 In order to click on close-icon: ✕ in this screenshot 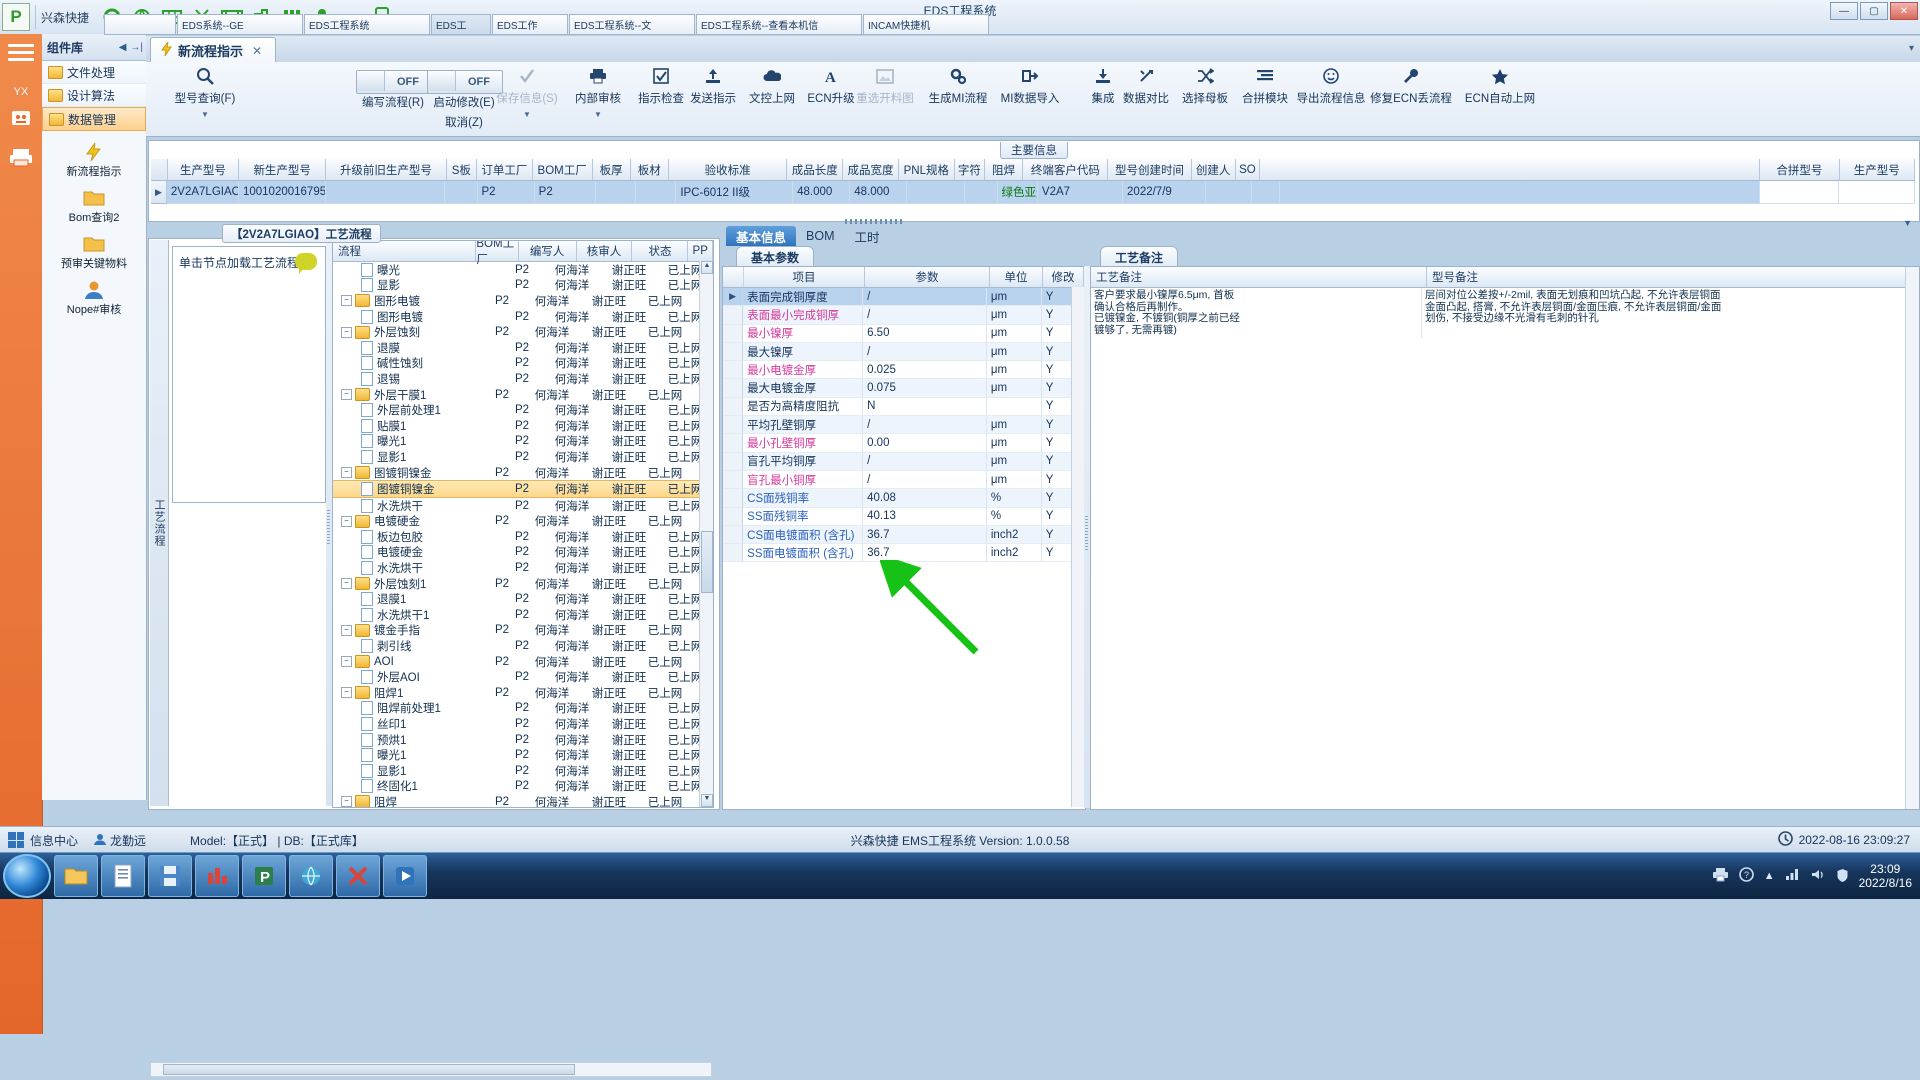, I will do `click(257, 50)`.